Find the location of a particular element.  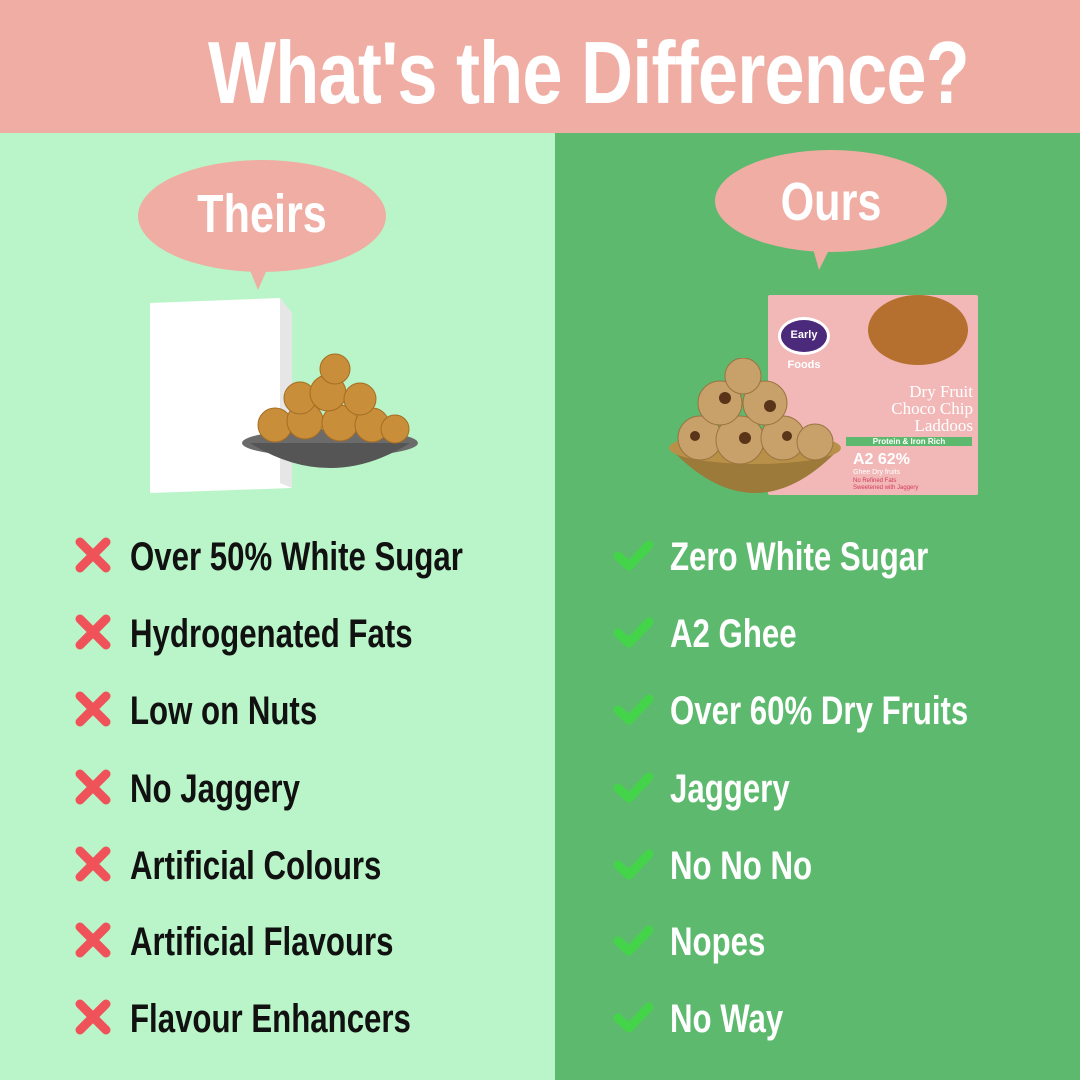

stat-62: 62% is located at coordinates (893, 459).